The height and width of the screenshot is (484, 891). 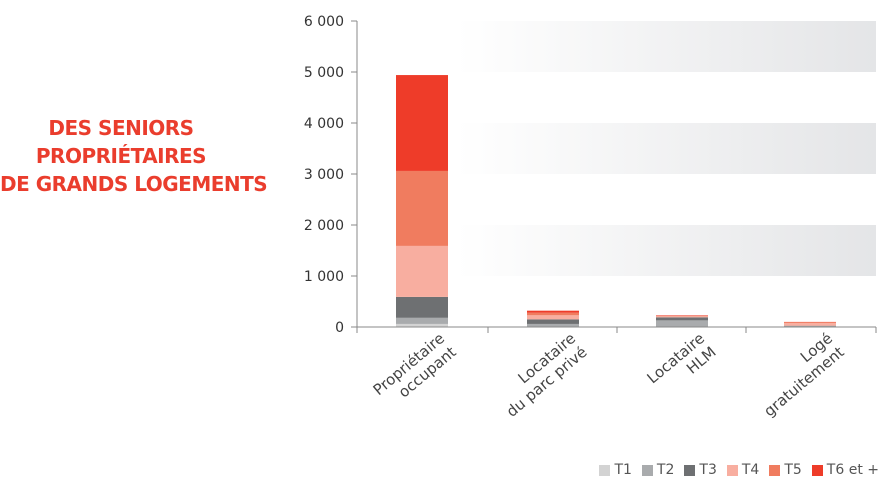 I want to click on legend-item: T1, so click(x=615, y=470).